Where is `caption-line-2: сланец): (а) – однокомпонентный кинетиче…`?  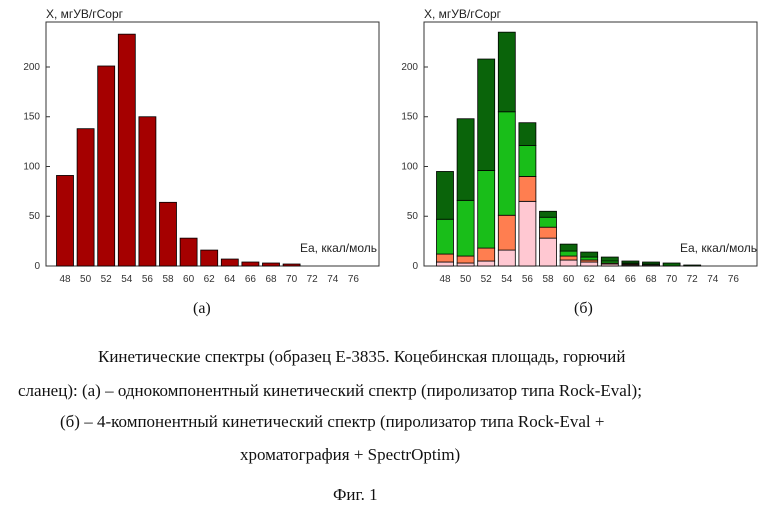 caption-line-2: сланец): (а) – однокомпонентный кинетиче… is located at coordinates (330, 391).